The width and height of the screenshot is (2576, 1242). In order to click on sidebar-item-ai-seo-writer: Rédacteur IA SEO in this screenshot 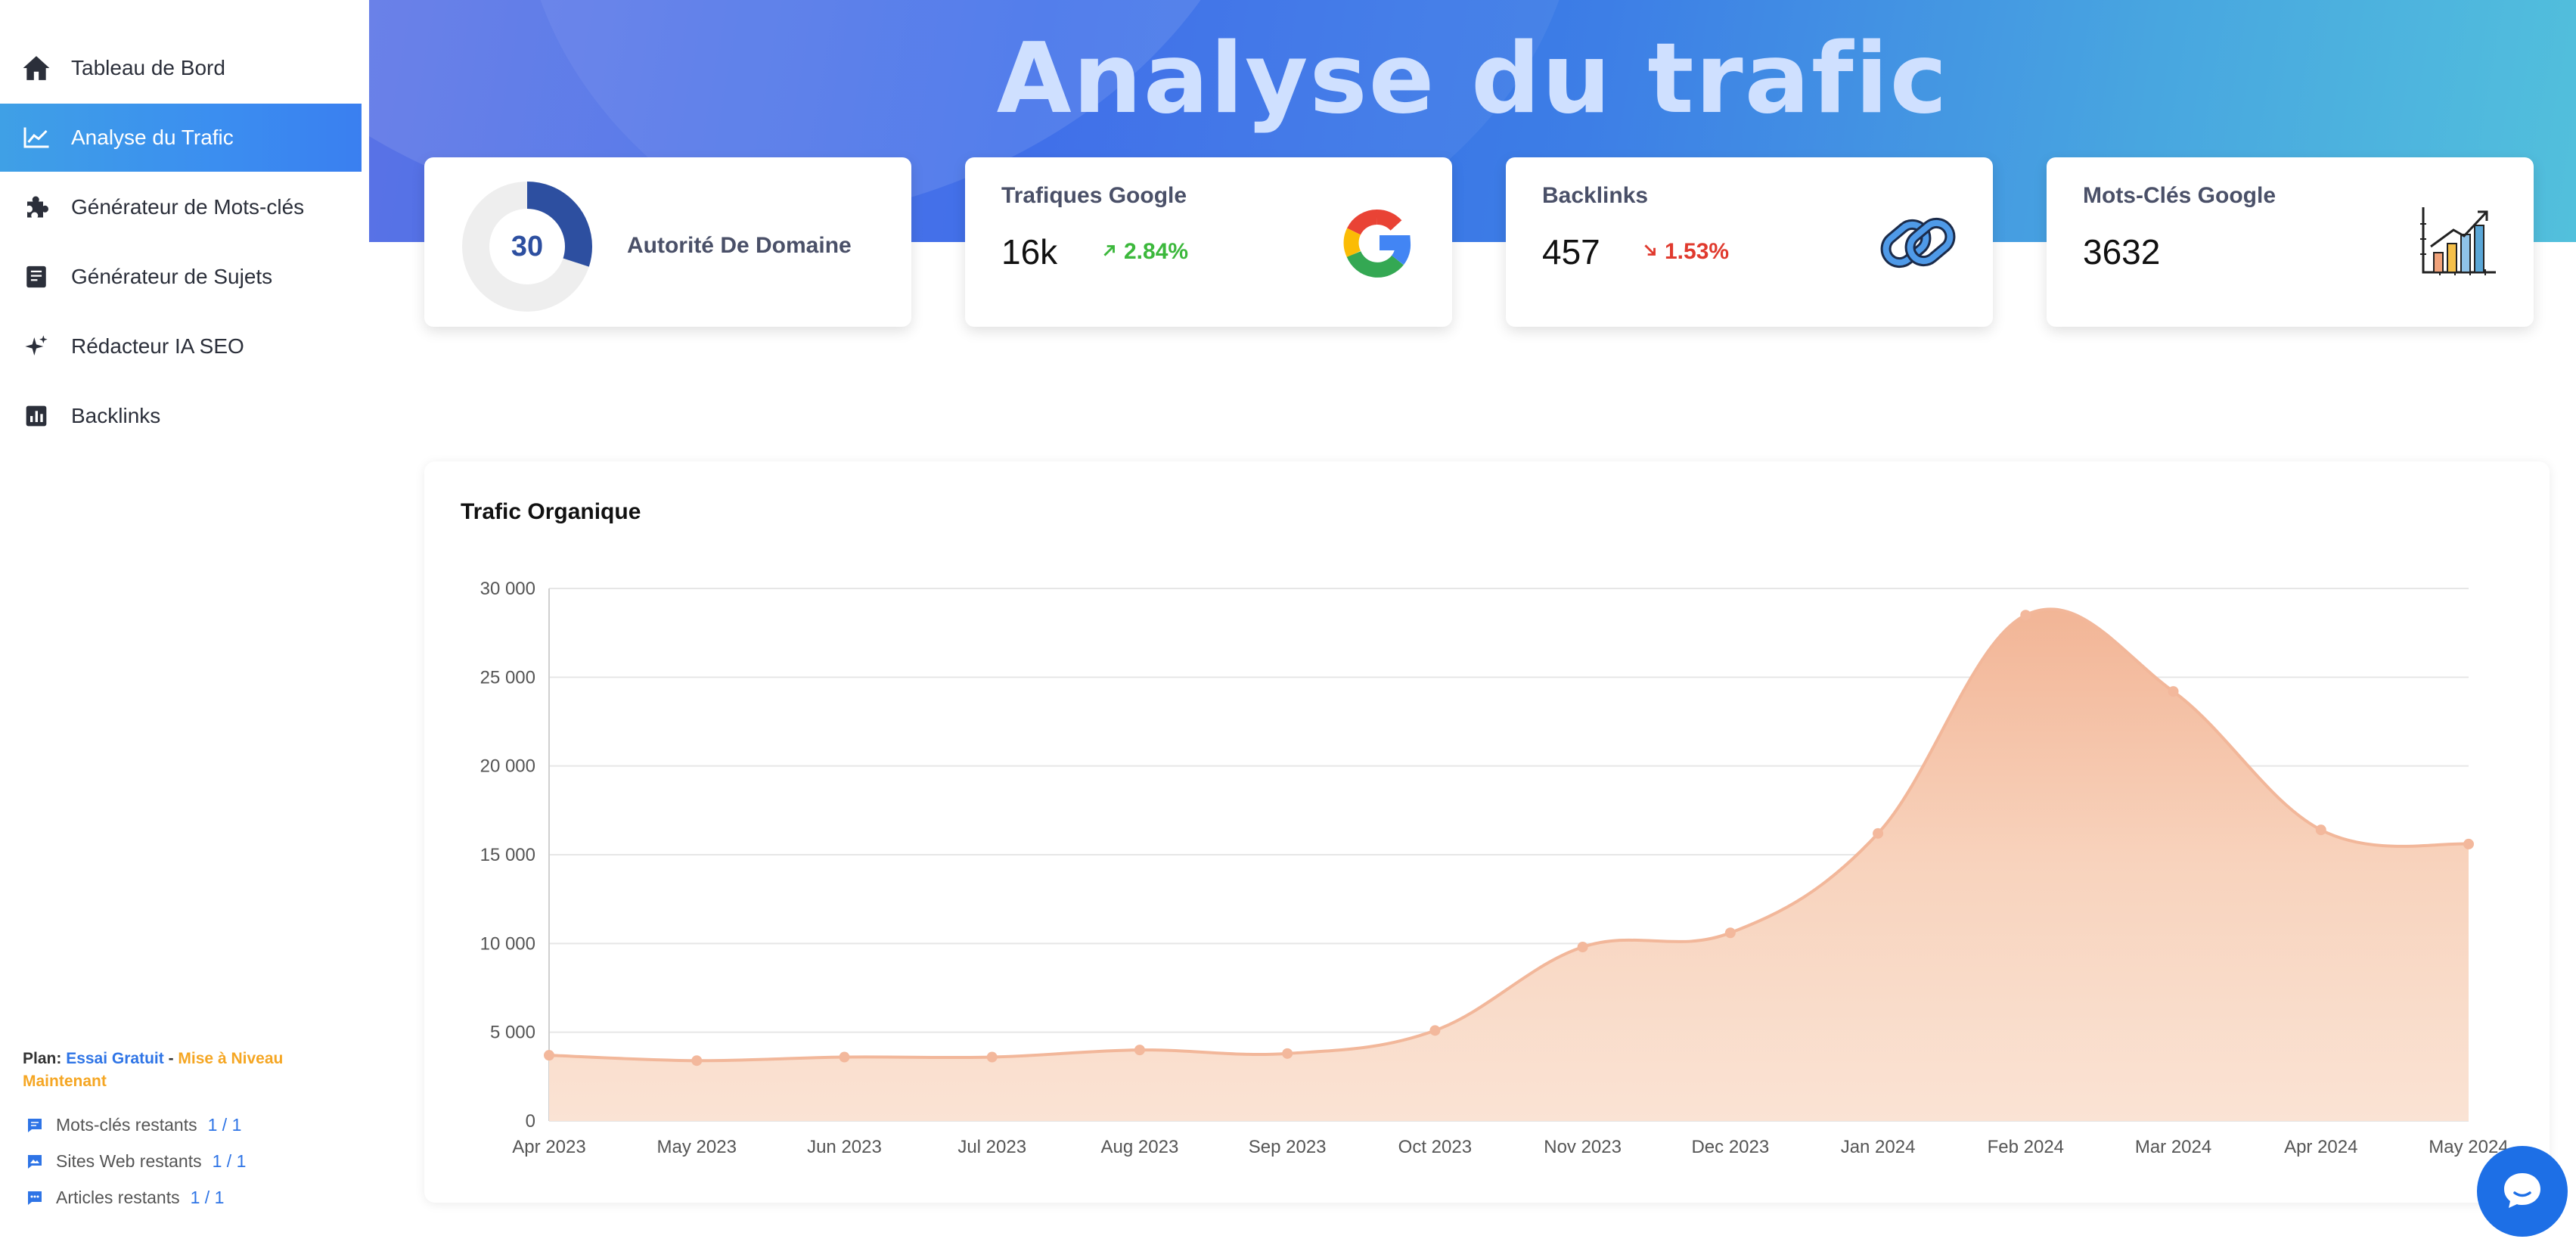, I will do `click(181, 346)`.